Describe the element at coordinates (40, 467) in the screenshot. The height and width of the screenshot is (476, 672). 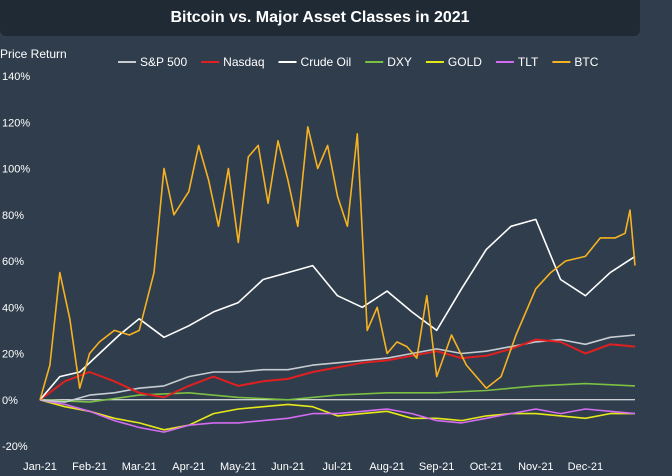
I see `x-tick-label: Jan-21` at that location.